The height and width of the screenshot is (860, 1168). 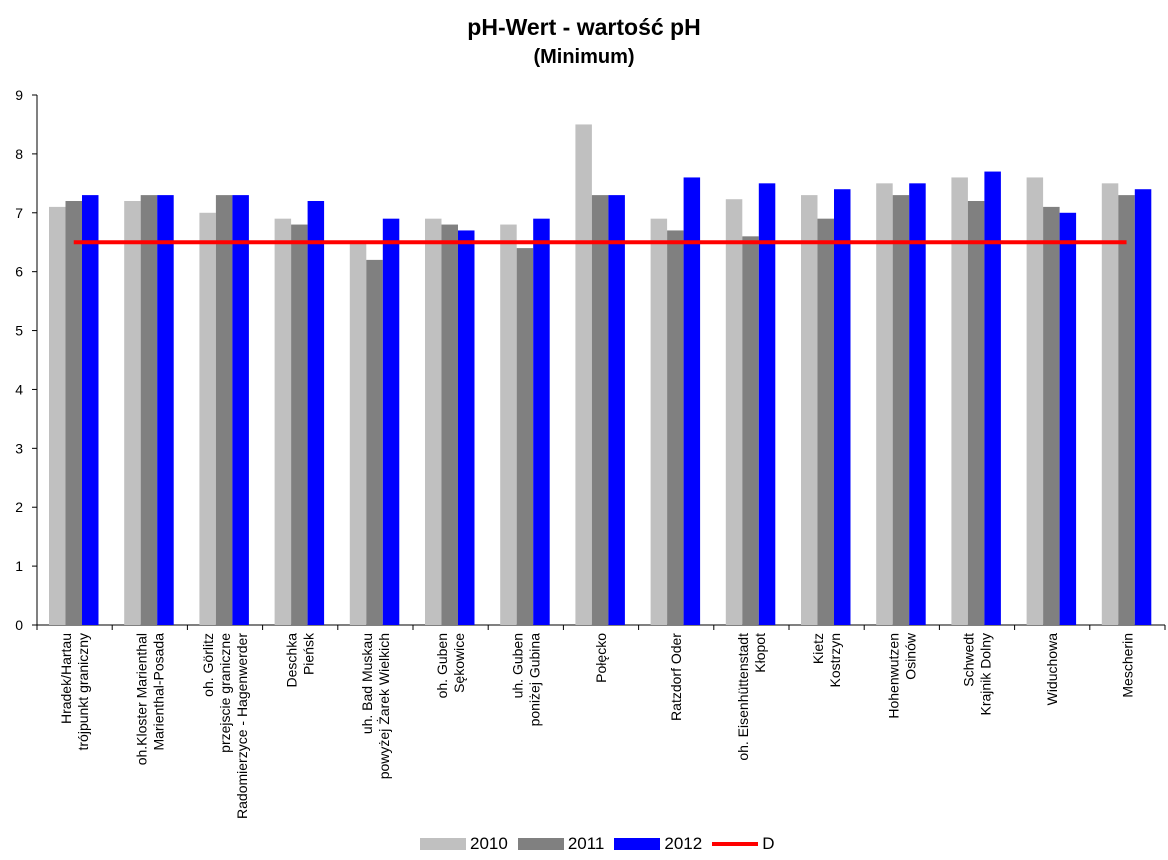 I want to click on chart-title: pH-Wert - wartość pH, so click(x=584, y=27).